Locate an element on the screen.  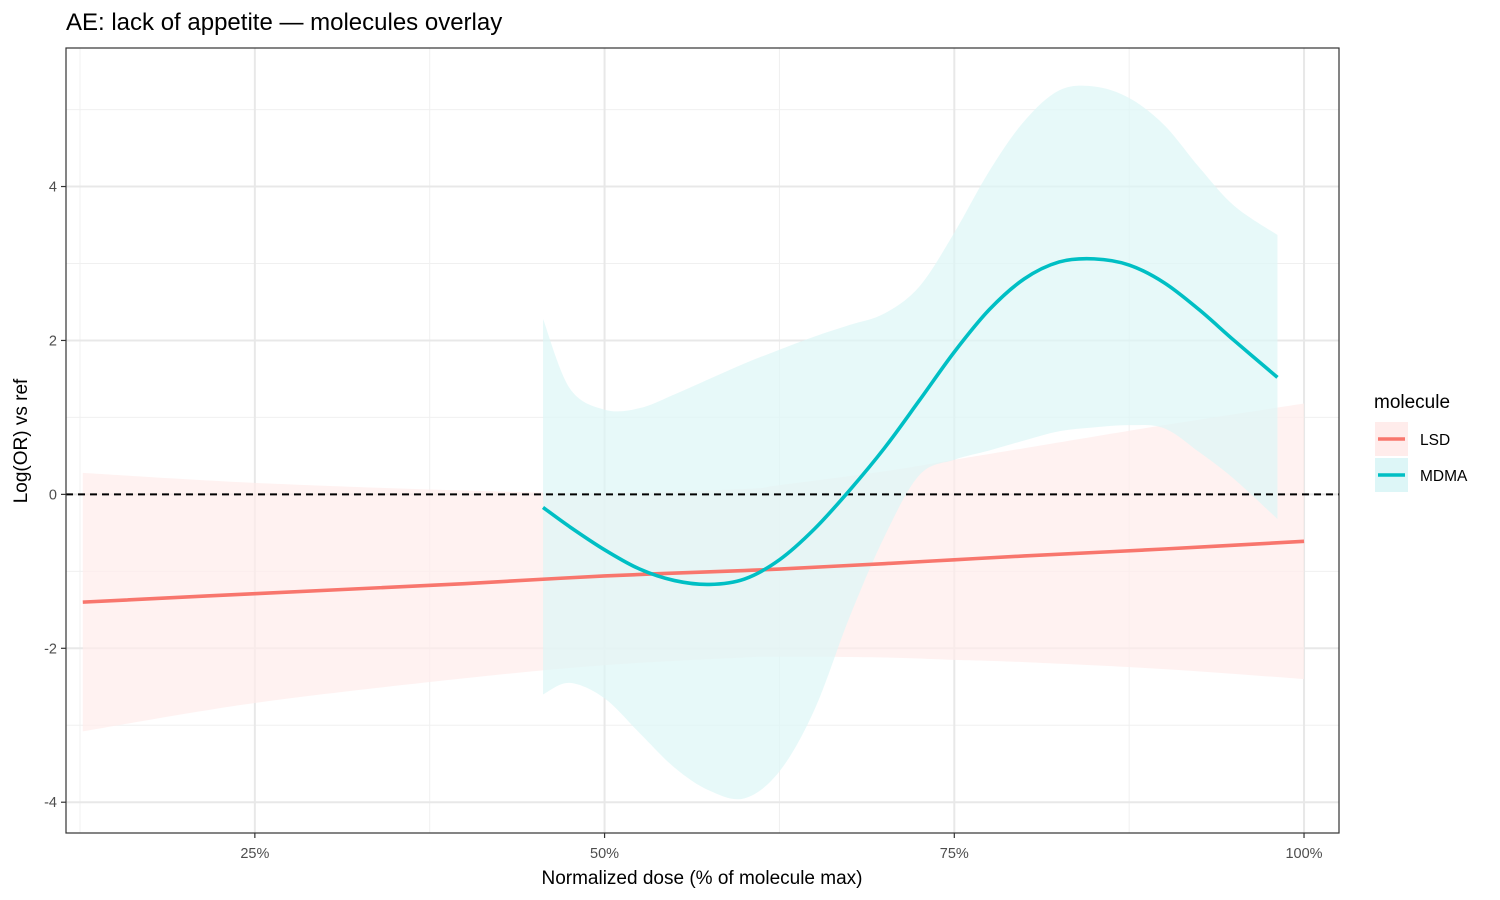
chart-title: AE: lack of appetite — molecules overlay is located at coordinates (284, 22).